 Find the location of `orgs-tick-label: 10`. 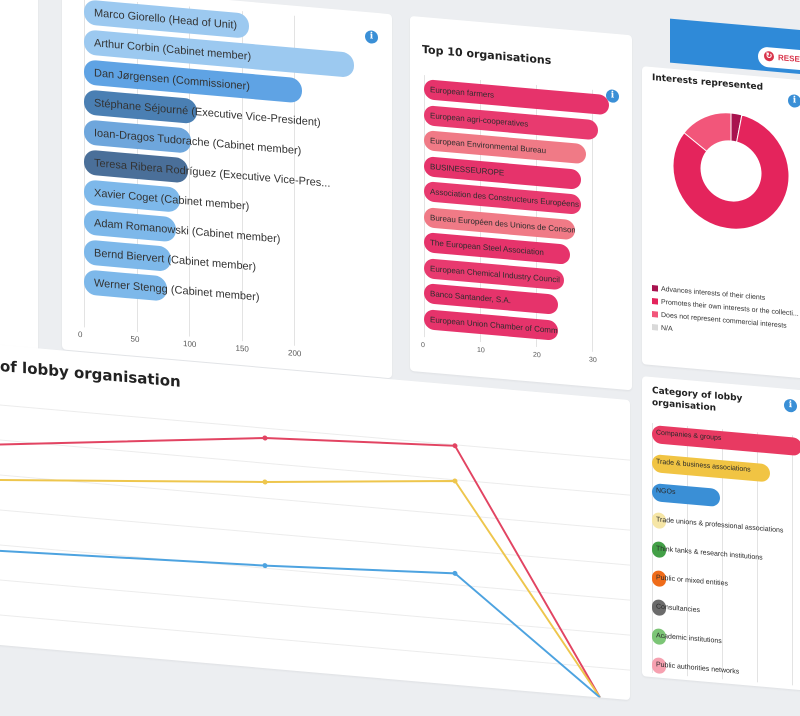

orgs-tick-label: 10 is located at coordinates (481, 350).